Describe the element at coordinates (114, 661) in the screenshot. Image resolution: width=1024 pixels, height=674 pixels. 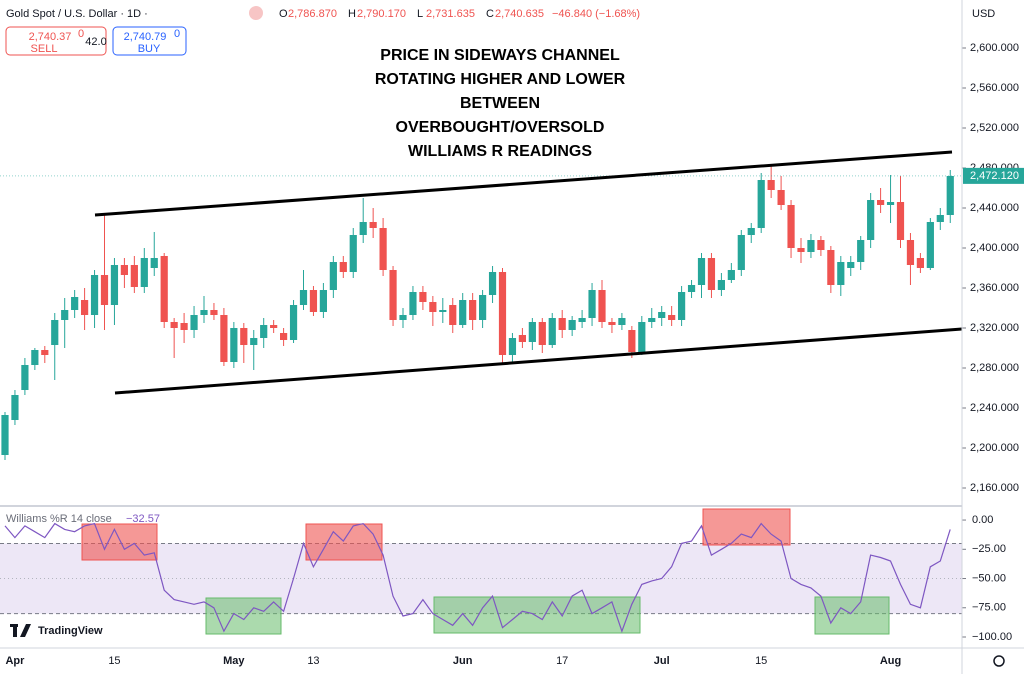
I see `x-tick-label: 15` at that location.